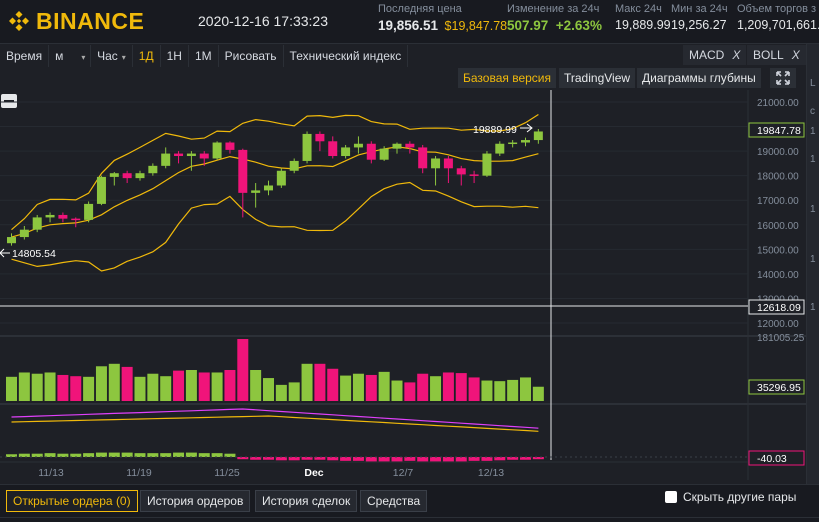 Image resolution: width=819 pixels, height=522 pixels. I want to click on low-marker: 14805.54, so click(28, 254).